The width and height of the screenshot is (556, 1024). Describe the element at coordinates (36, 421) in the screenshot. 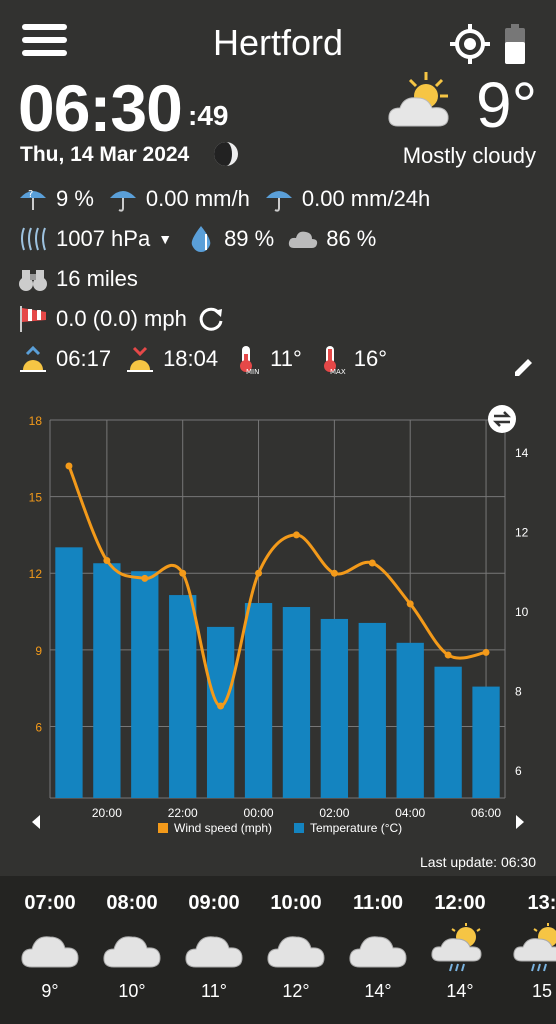

I see `y-left-tick: 18` at that location.